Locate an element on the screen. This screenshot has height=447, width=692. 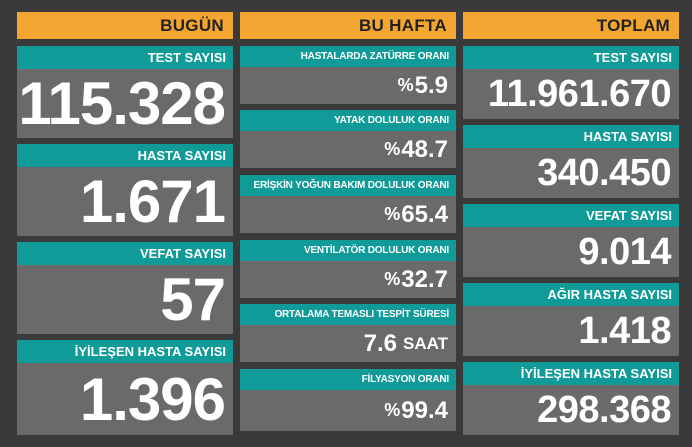
week-bed-card: YATAK DOLULUK ORANI % 48.7 is located at coordinates (348, 139).